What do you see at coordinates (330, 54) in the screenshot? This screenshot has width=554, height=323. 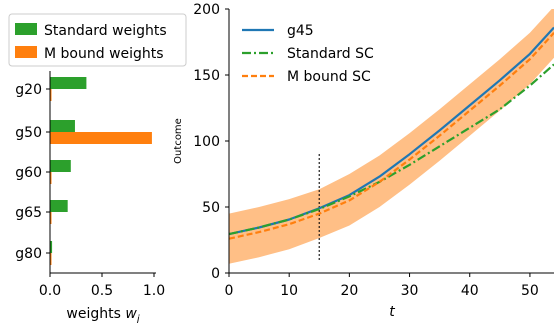 I see `legend-label-1: Standard SC` at bounding box center [330, 54].